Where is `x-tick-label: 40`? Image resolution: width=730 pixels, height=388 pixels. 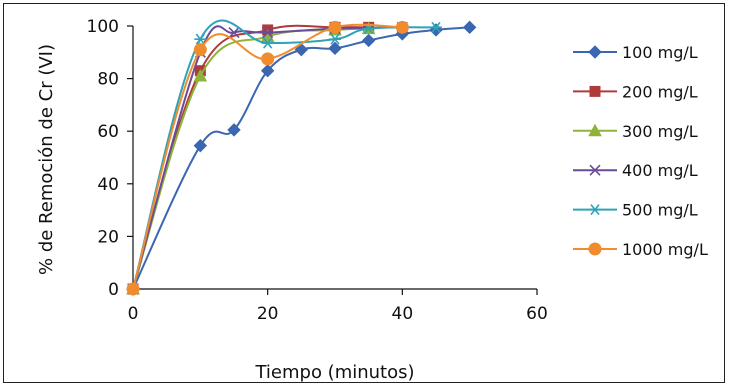
x-tick-label: 40 is located at coordinates (403, 314).